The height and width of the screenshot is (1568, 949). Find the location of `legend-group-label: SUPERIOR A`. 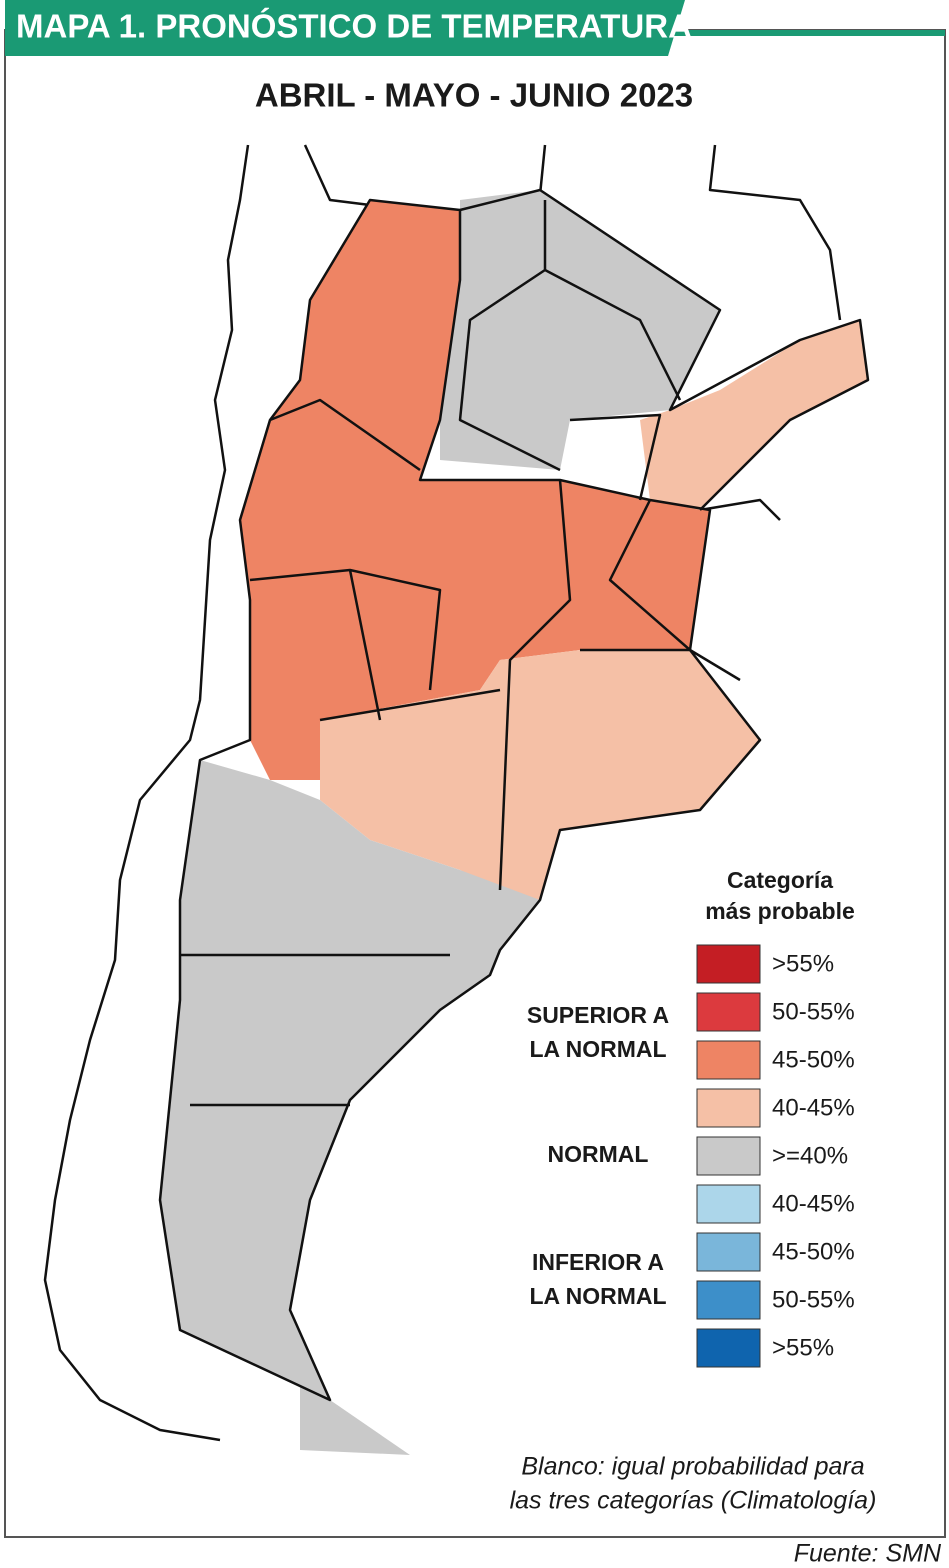

legend-group-label: SUPERIOR A is located at coordinates (598, 1015).